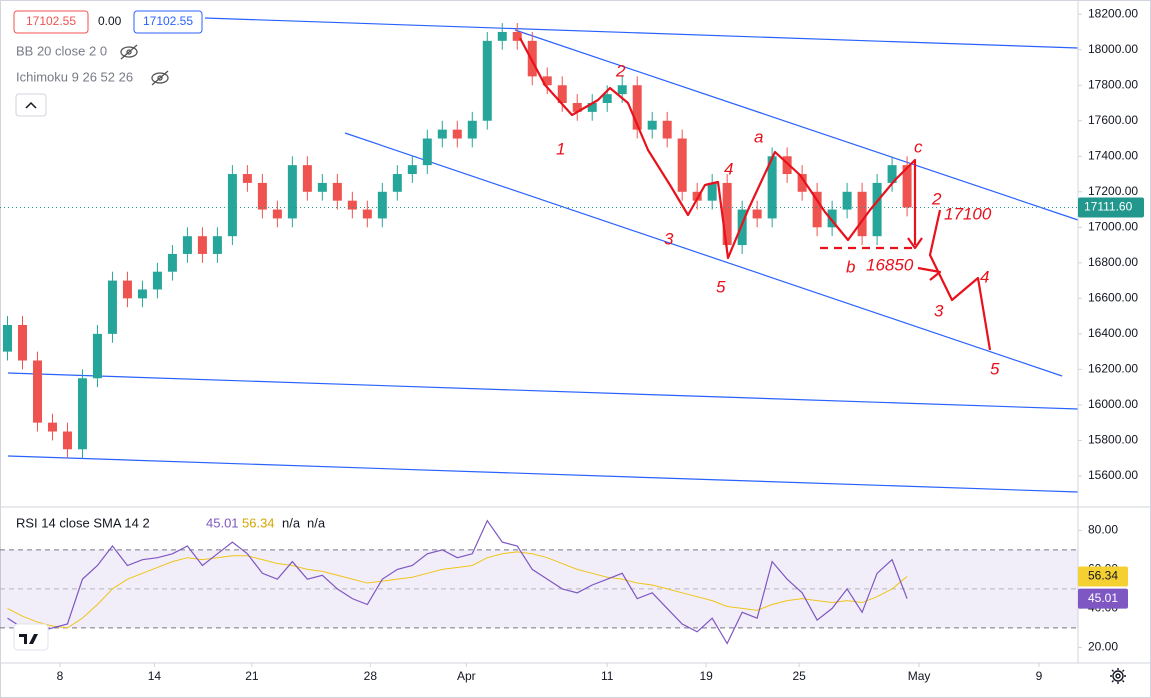 The width and height of the screenshot is (1151, 698). I want to click on rsi-line, so click(457, 582).